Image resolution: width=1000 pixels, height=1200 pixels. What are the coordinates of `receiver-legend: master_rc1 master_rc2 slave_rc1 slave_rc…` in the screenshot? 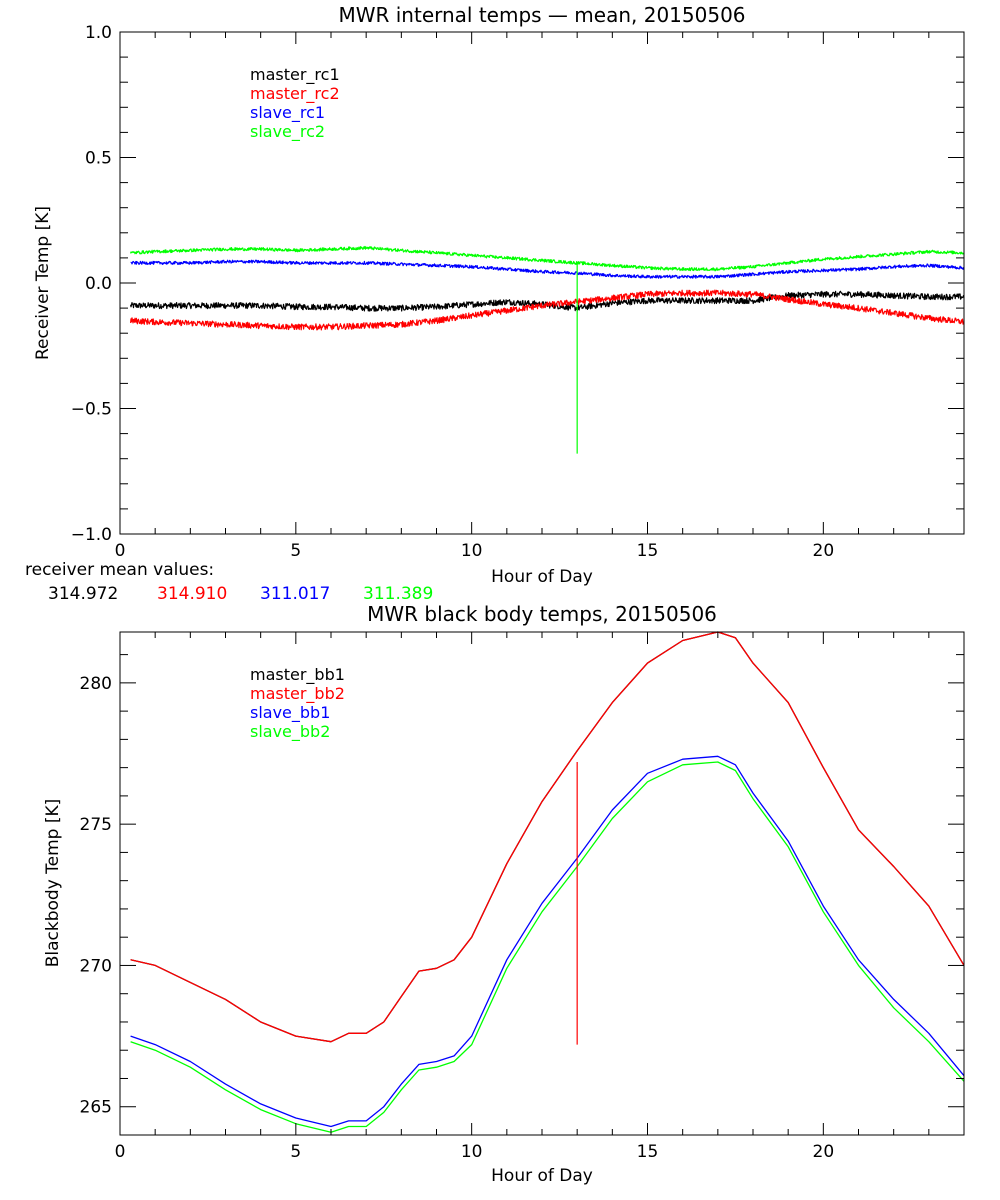 It's located at (295, 103).